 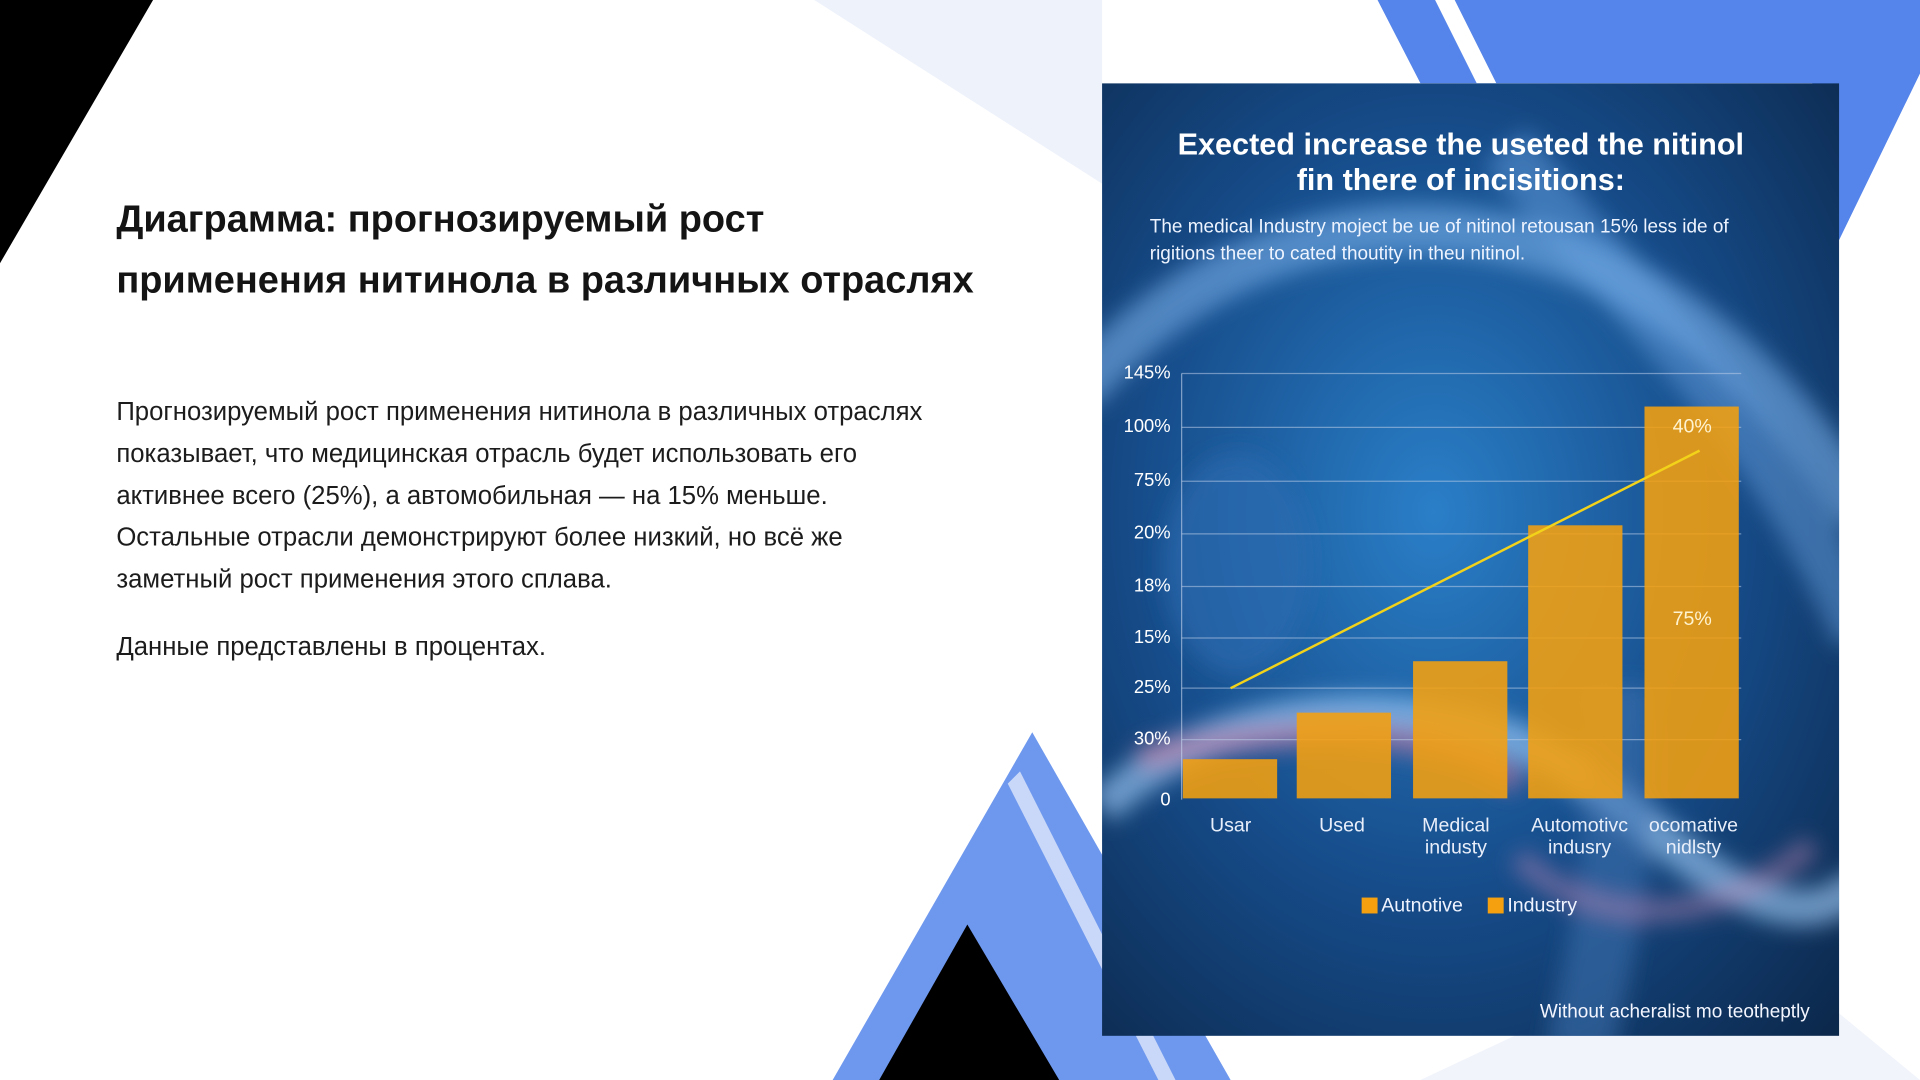 What do you see at coordinates (1152, 636) in the screenshot?
I see `tick-label: 15%` at bounding box center [1152, 636].